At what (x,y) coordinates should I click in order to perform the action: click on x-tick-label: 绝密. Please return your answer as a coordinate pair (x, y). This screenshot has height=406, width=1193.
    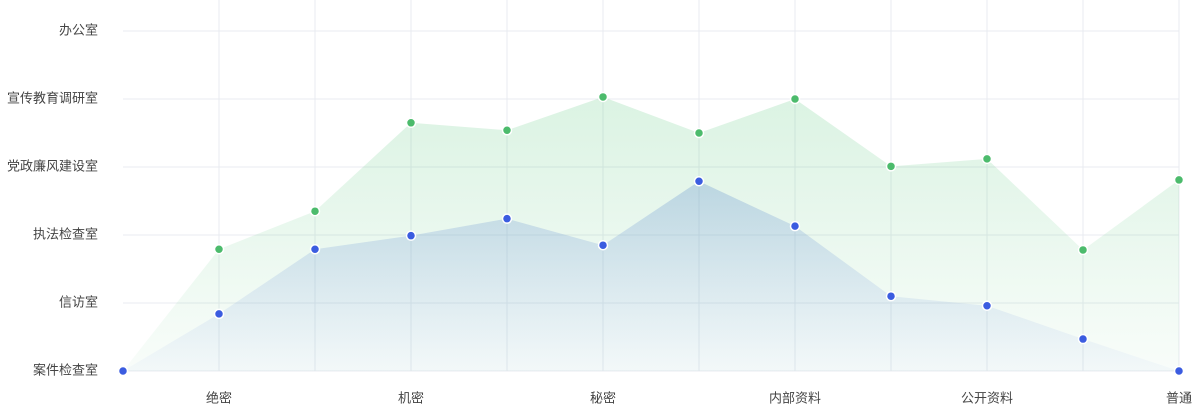
    Looking at the image, I should click on (219, 398).